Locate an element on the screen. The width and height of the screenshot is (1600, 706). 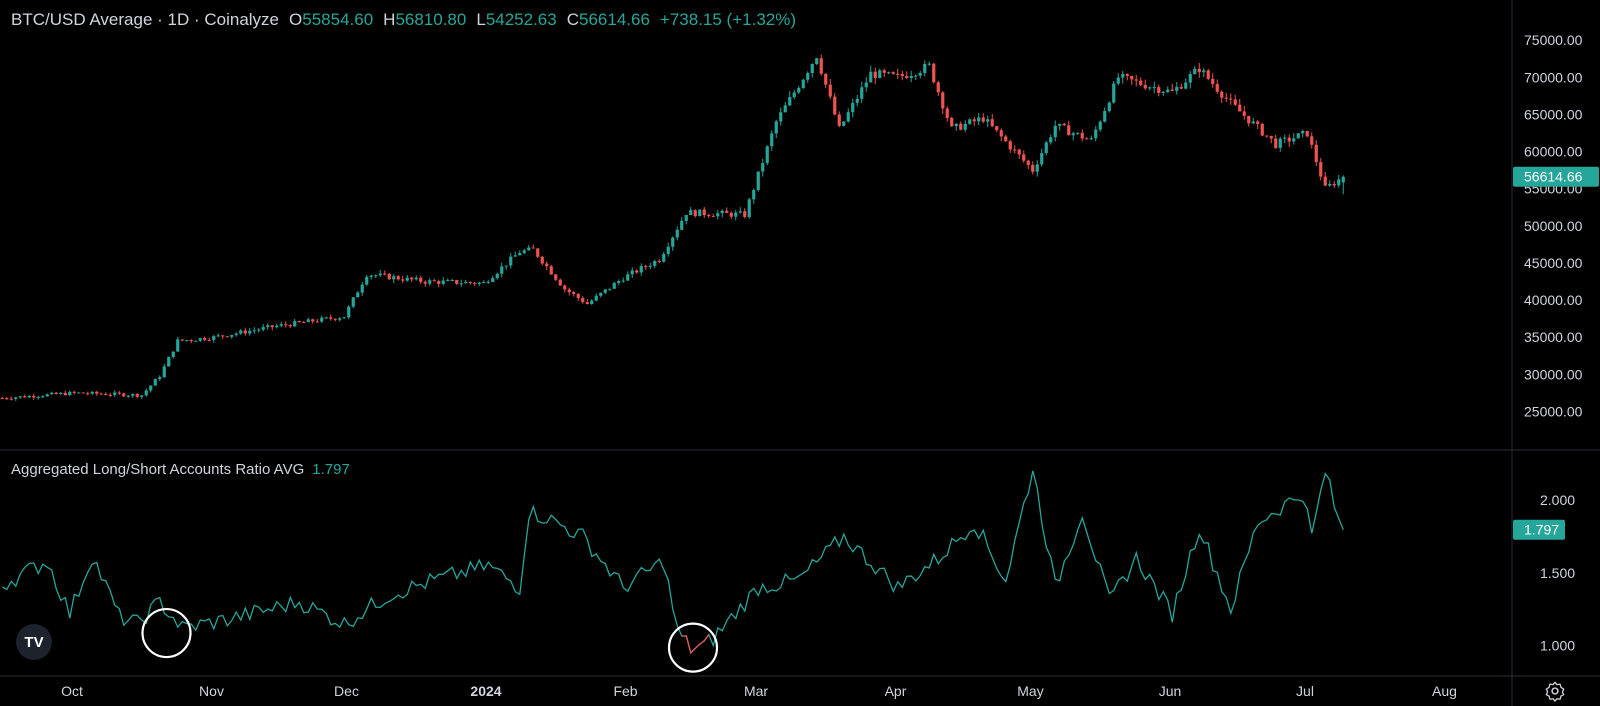
tradingview-logo-icon: TV is located at coordinates (34, 642).